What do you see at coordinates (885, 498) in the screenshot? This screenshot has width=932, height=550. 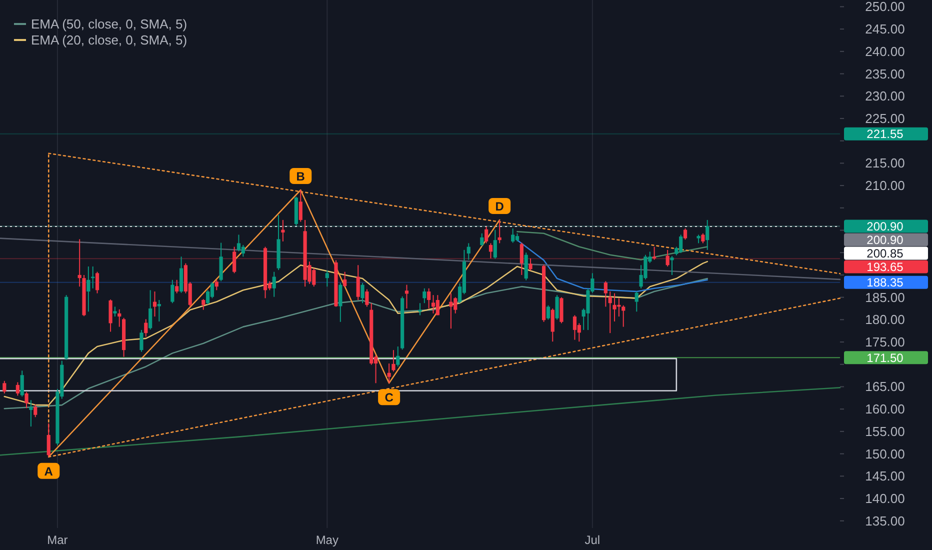 I see `y-tick-label: 140.00` at bounding box center [885, 498].